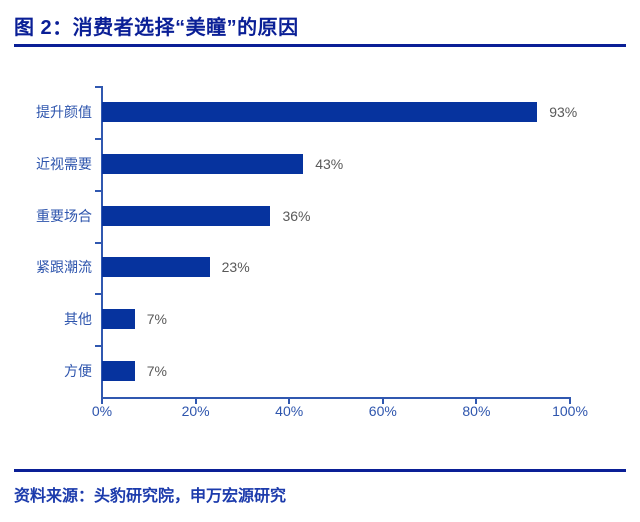  I want to click on value-label: 23%, so click(235, 267).